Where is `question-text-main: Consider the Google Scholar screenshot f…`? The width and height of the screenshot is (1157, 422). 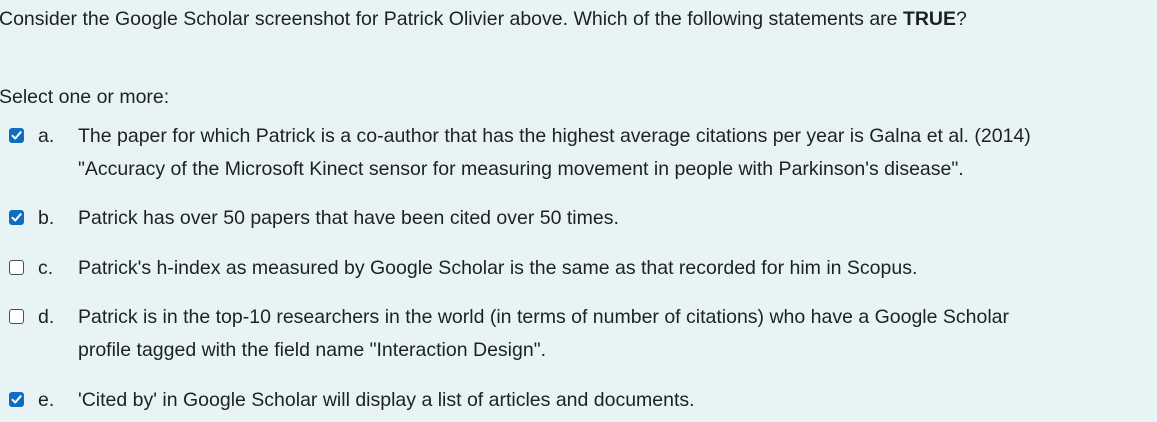
question-text-main: Consider the Google Scholar screenshot f… is located at coordinates (451, 19).